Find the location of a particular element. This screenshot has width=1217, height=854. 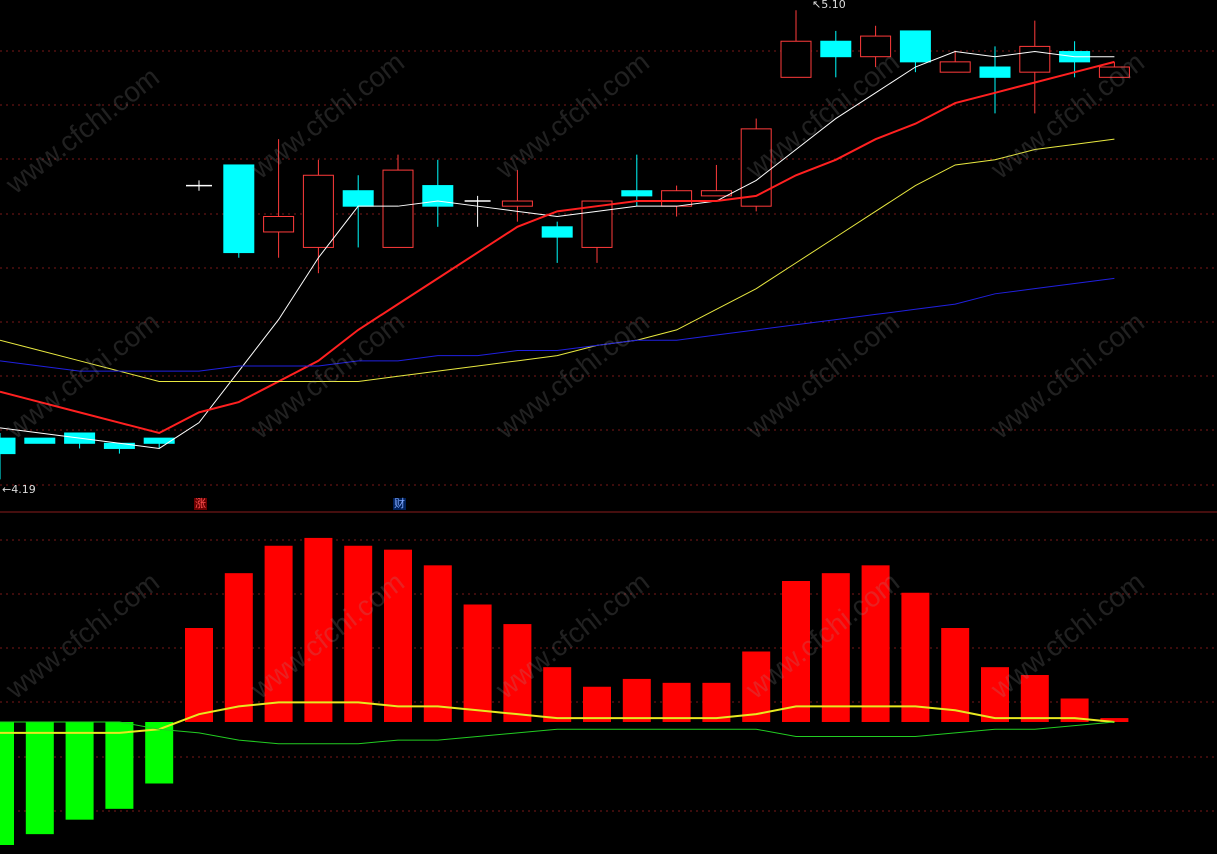

cai-marker: 财 is located at coordinates (399, 503).